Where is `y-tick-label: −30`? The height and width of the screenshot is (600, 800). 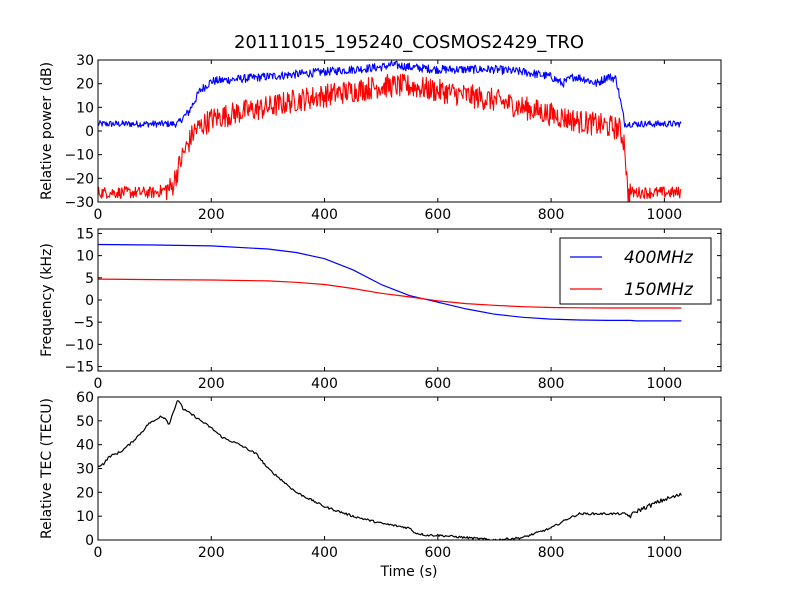 y-tick-label: −30 is located at coordinates (79, 203).